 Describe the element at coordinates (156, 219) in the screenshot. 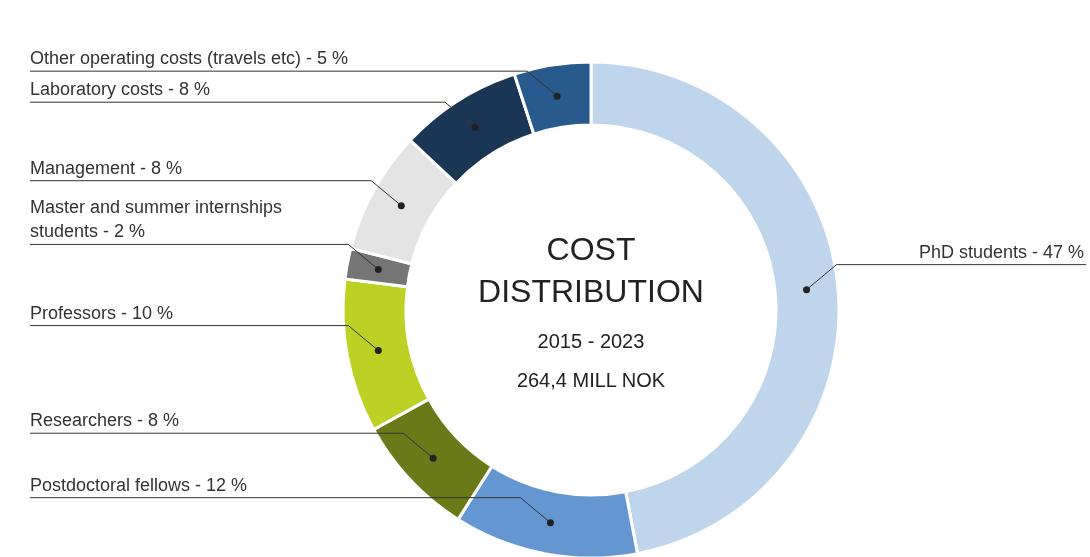

I see `slice-label: Master and summer internships students - 2 %` at that location.